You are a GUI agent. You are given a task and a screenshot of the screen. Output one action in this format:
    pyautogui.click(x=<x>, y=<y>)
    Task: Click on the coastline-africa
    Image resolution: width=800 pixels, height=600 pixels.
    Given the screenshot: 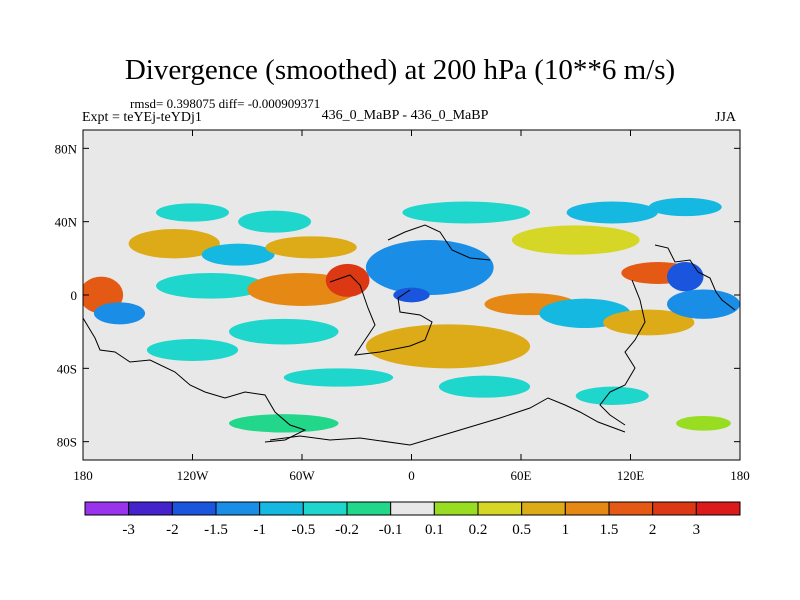 What is the action you would take?
    pyautogui.click(x=381, y=315)
    